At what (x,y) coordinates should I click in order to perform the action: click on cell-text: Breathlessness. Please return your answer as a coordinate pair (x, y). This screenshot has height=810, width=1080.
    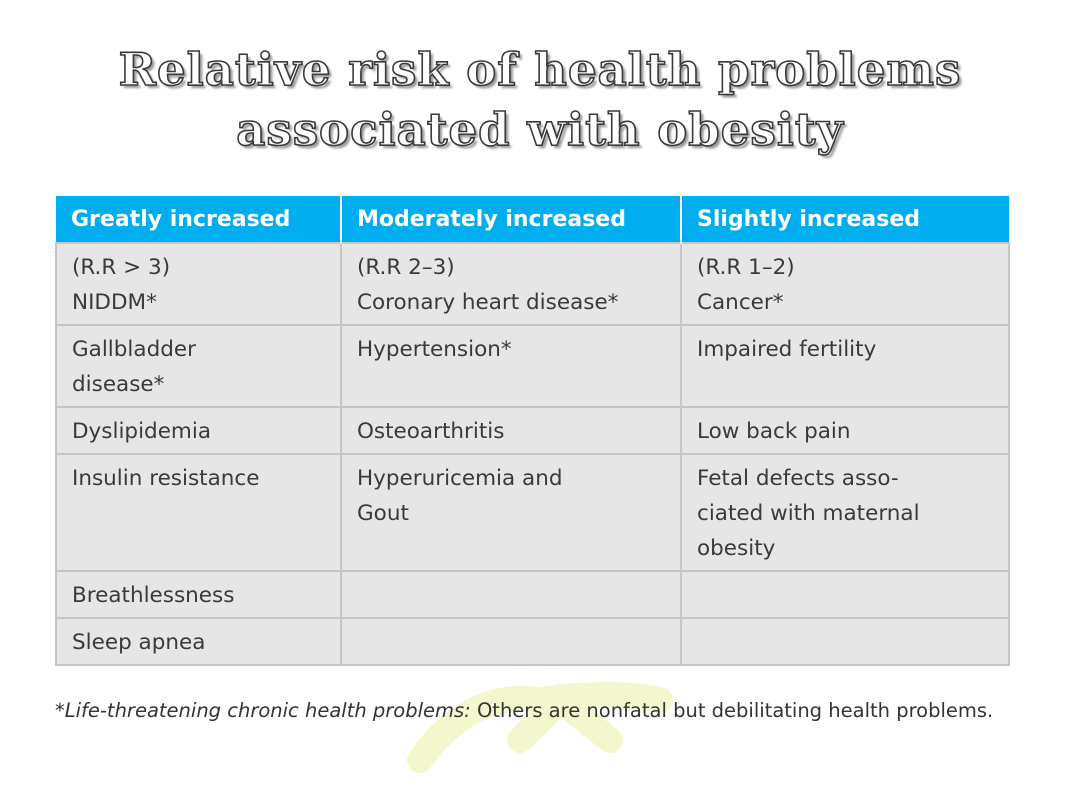
    Looking at the image, I should click on (153, 595).